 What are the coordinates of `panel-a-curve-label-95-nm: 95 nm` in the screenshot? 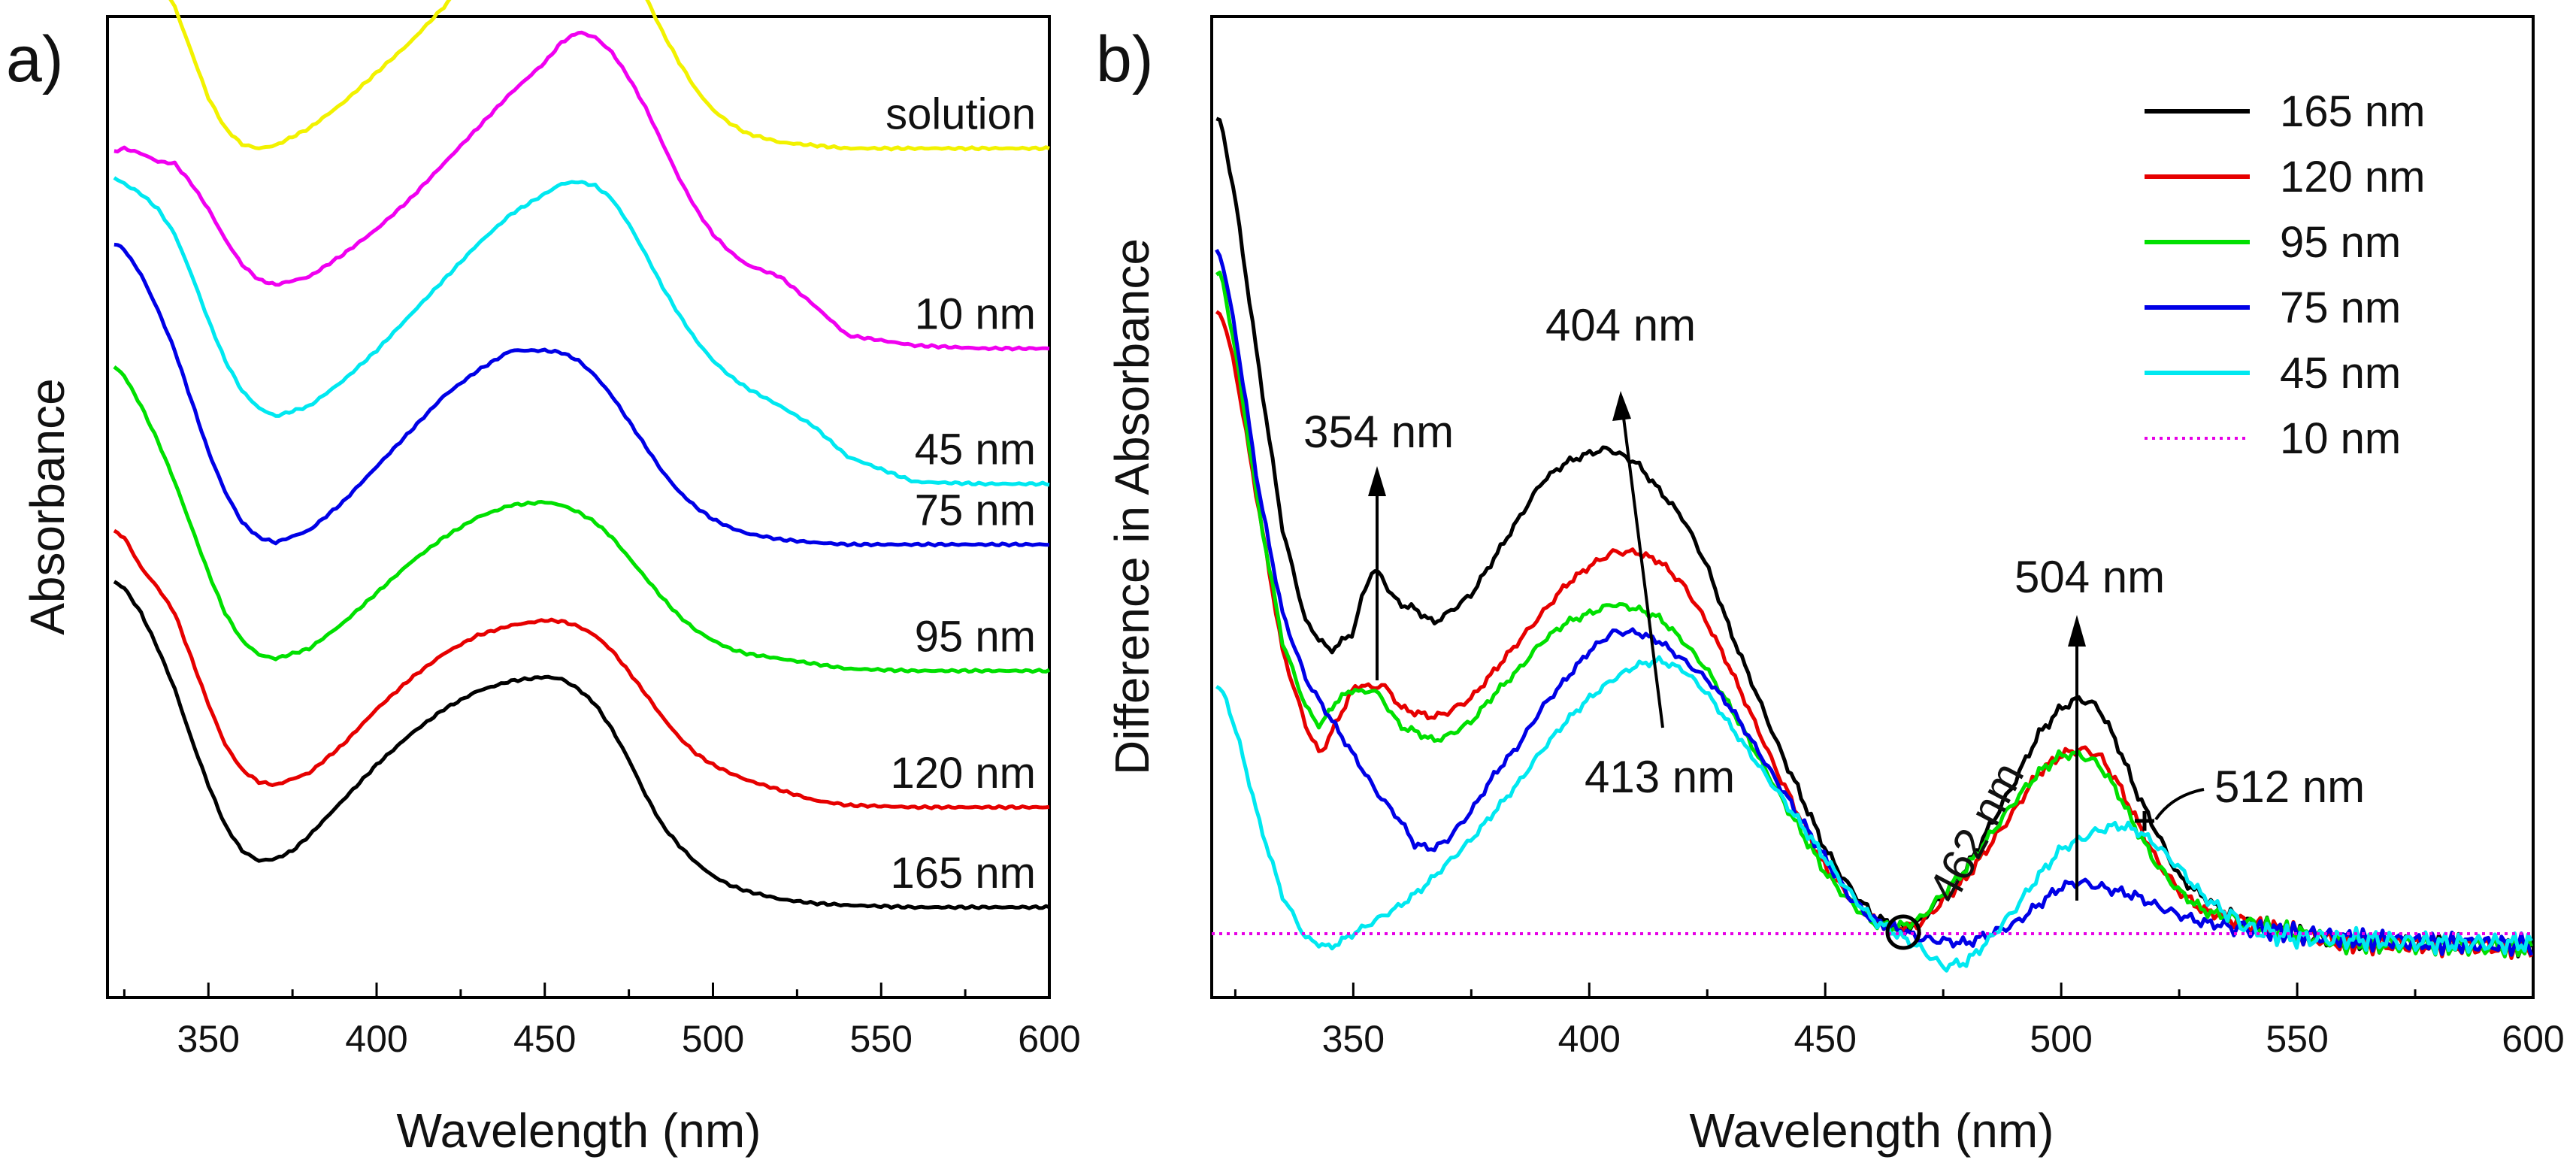 It's located at (976, 636).